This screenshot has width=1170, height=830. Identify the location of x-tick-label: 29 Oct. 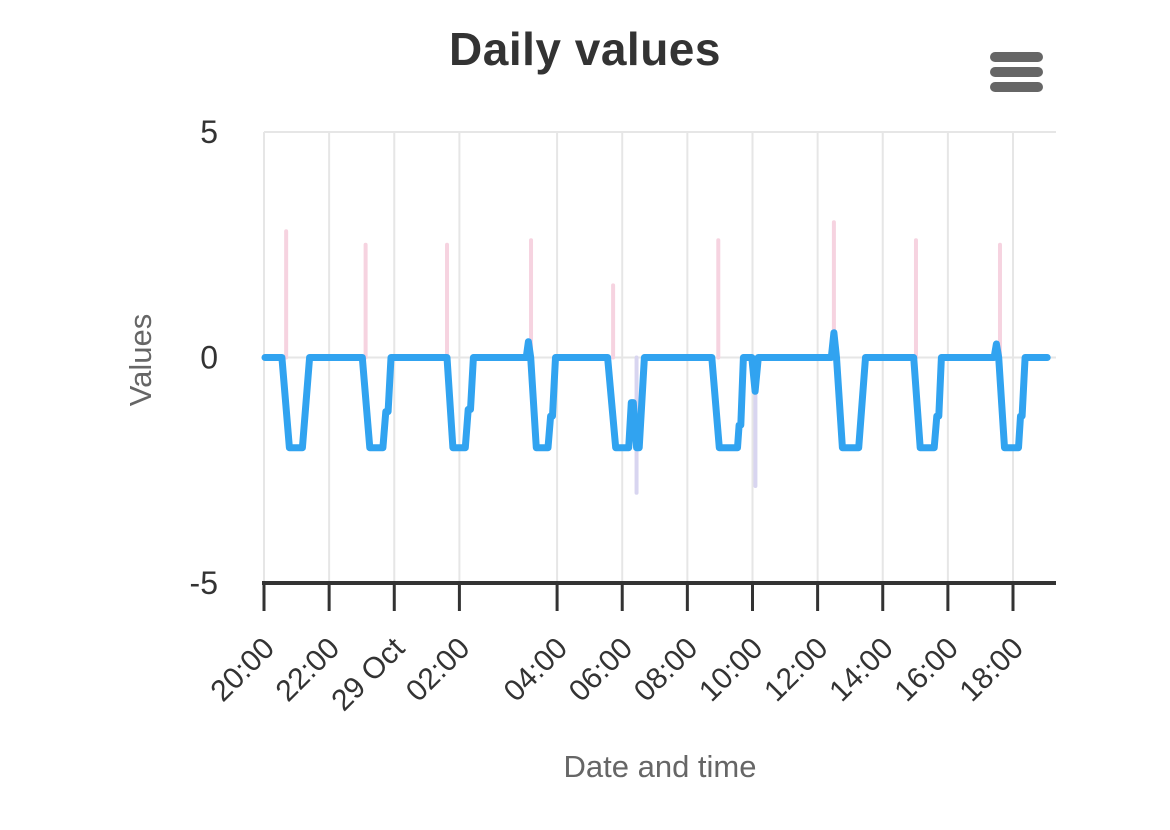
(368, 674).